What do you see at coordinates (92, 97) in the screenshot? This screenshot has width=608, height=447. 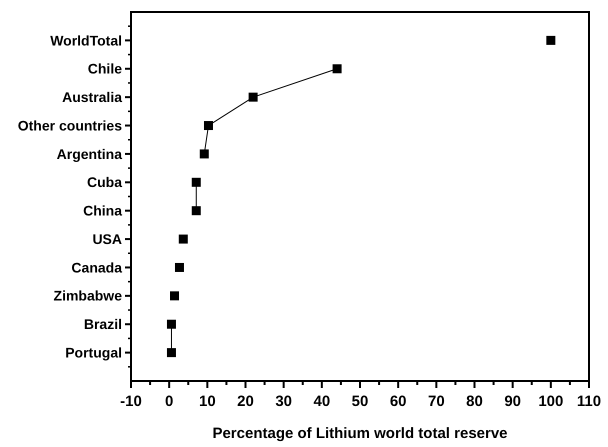 I see `y-tick-label: Australia` at bounding box center [92, 97].